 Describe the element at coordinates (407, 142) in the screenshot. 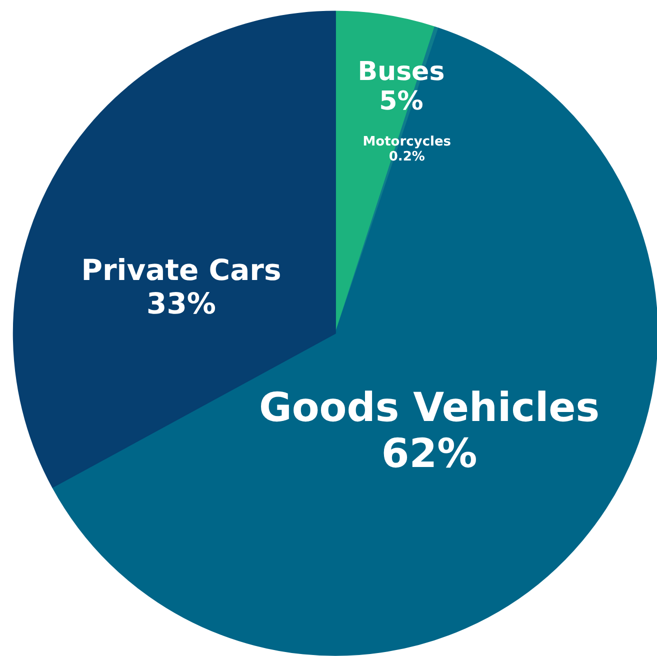

I see `slice-label: Motorcycles` at that location.